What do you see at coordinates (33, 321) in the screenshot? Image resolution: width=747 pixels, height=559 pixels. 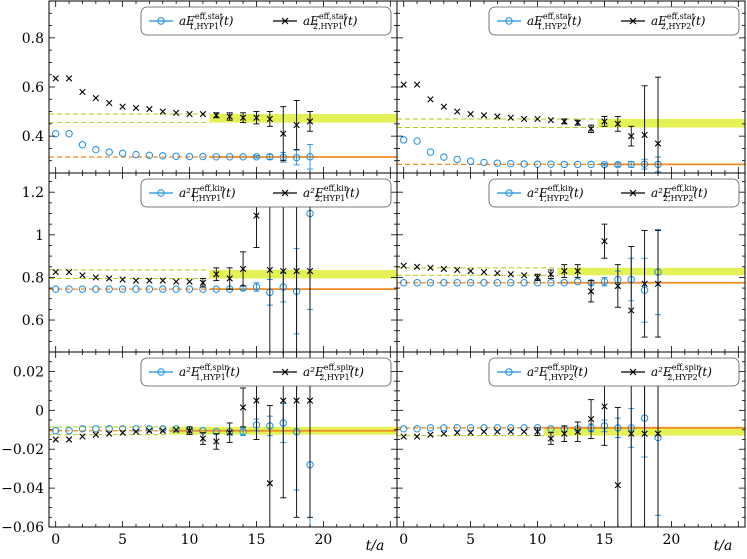 I see `y-tick-label: 0.6` at bounding box center [33, 321].